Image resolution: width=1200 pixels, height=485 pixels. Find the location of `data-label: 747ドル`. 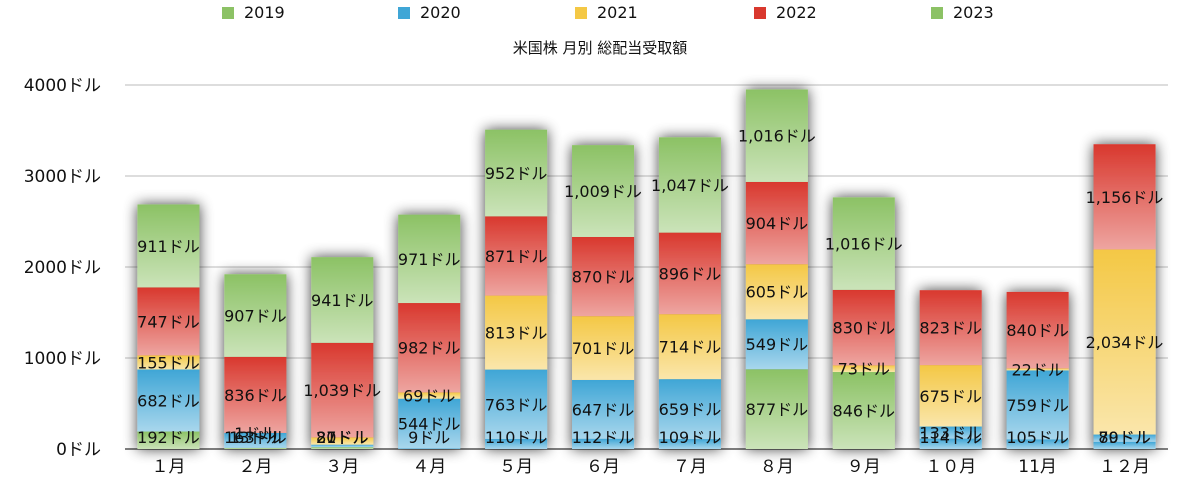

data-label: 747ドル is located at coordinates (168, 321).